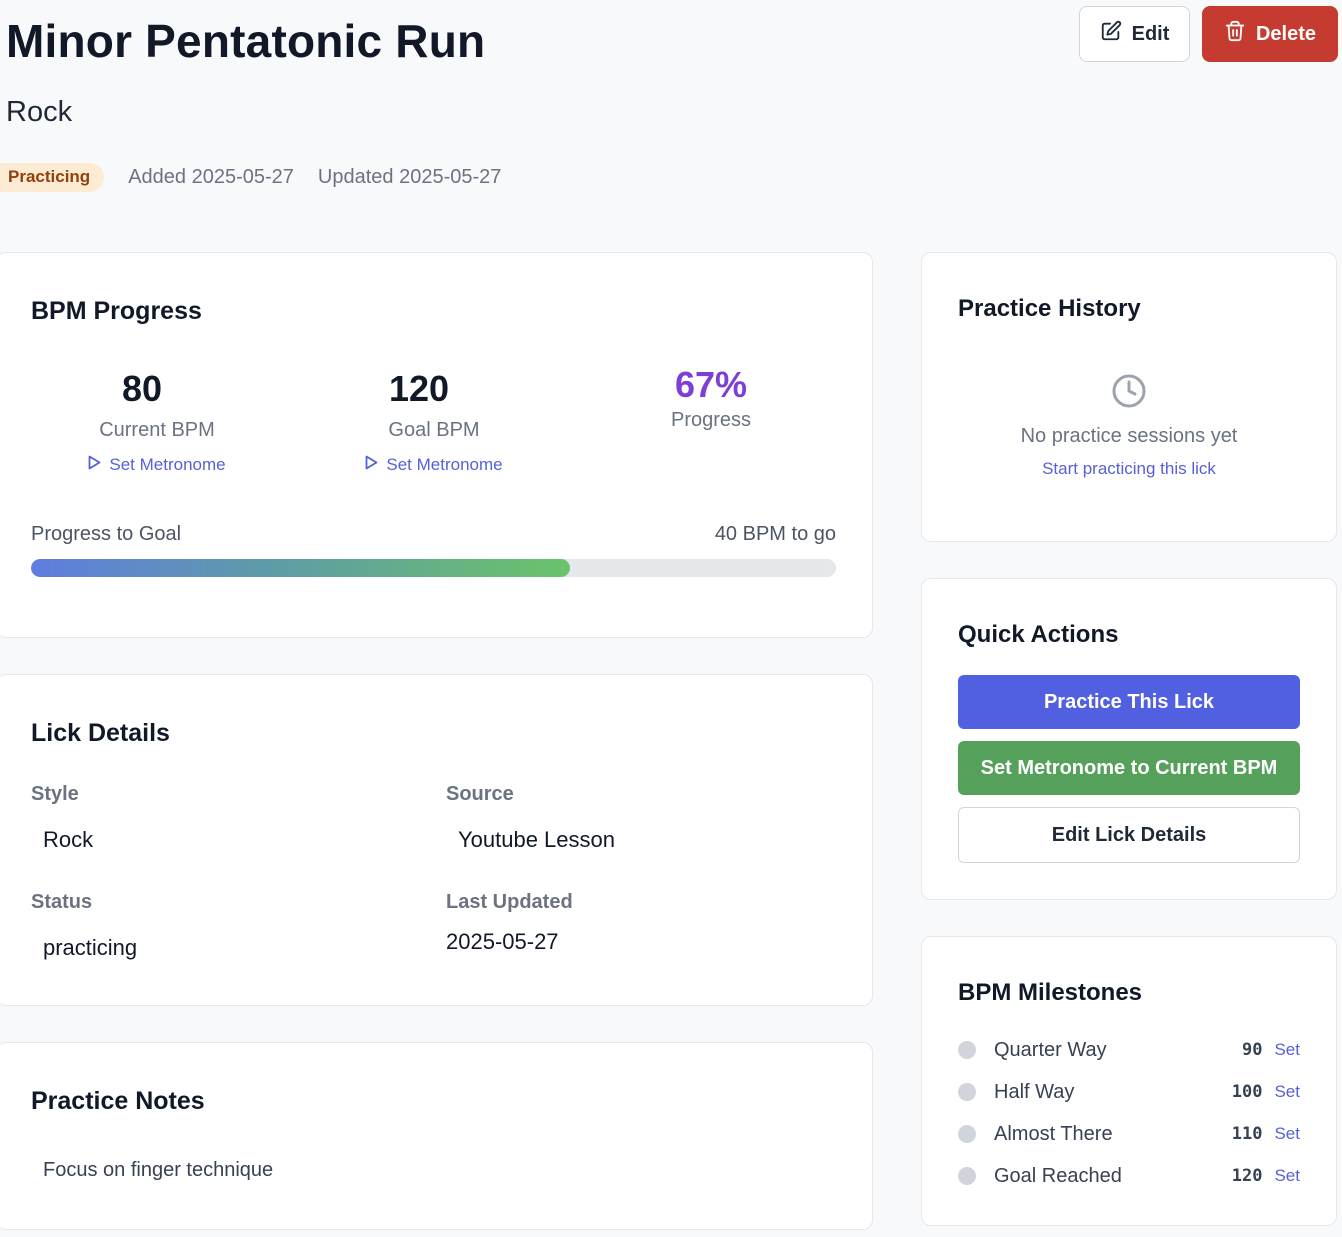  I want to click on status-badge: Practicing, so click(52, 177).